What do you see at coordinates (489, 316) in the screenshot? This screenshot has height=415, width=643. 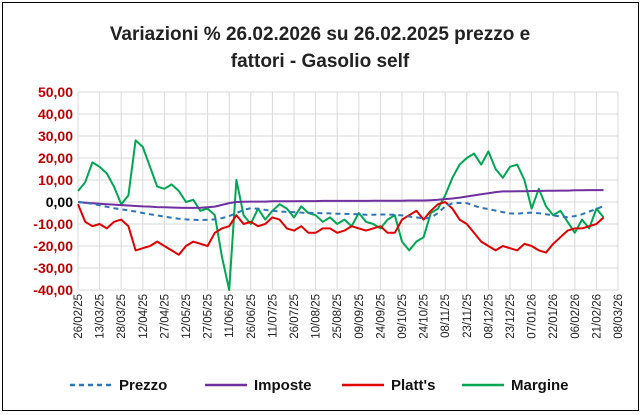 I see `x-tick-label: 08/12/25` at bounding box center [489, 316].